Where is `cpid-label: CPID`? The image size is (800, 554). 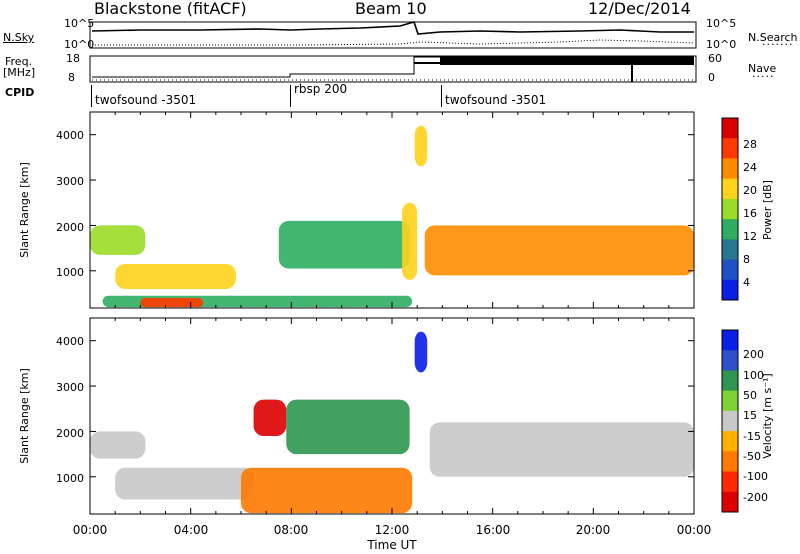
cpid-label: CPID is located at coordinates (20, 92).